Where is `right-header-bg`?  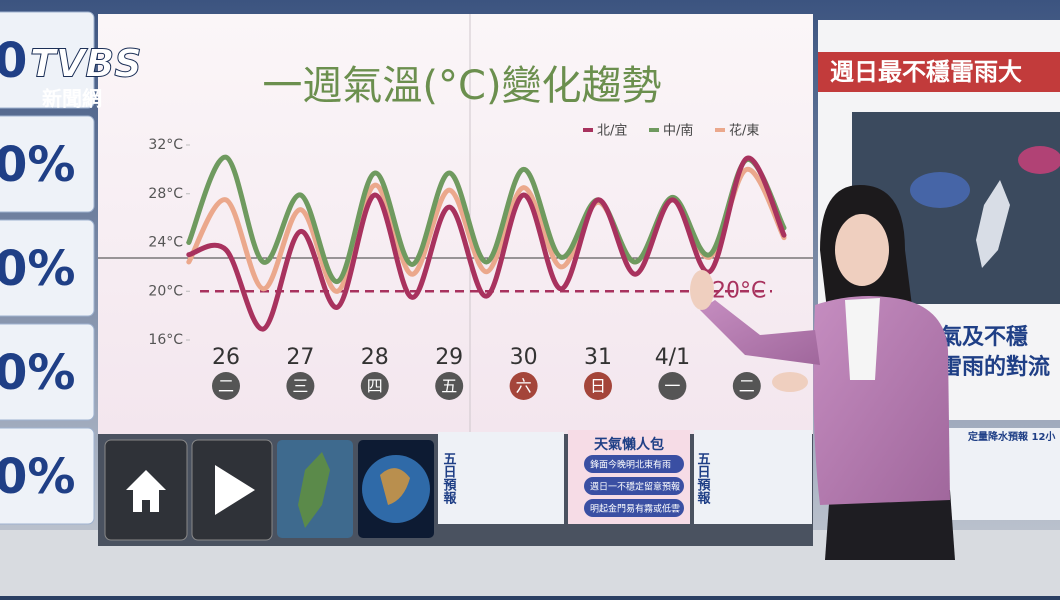
right-header-bg is located at coordinates (939, 72).